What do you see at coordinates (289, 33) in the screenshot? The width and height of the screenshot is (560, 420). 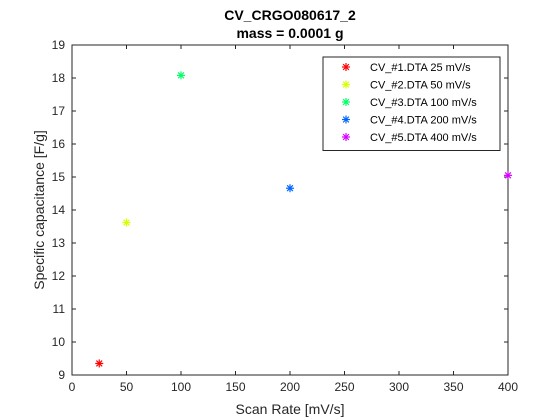 I see `chart-subtitle: mass = 0.0001 g` at bounding box center [289, 33].